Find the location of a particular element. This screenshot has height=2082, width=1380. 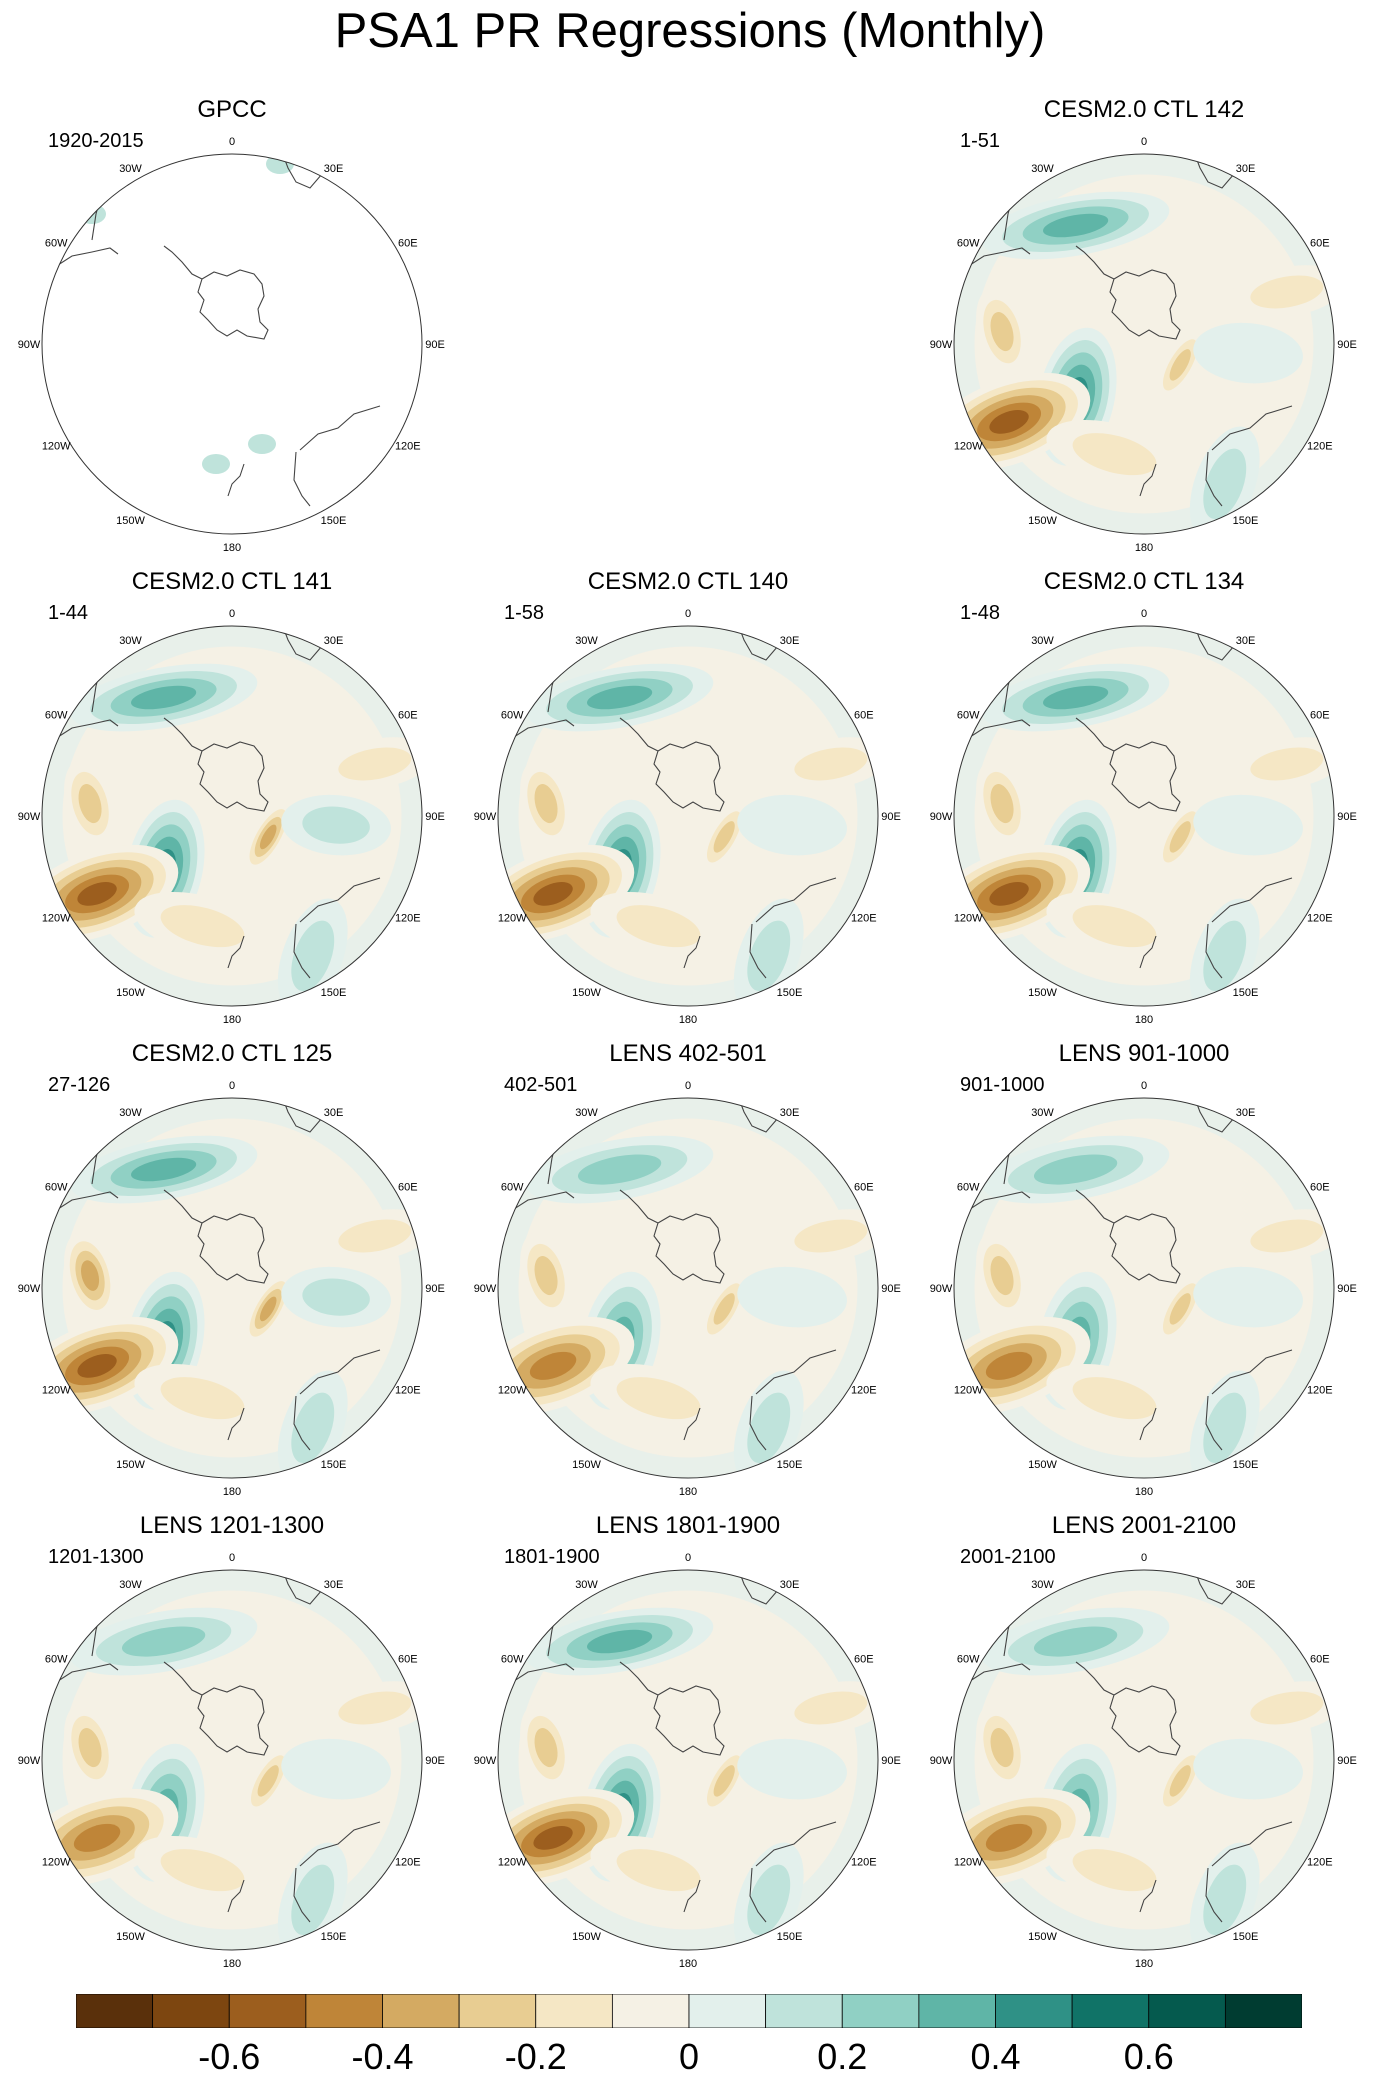

panel-period: 1-51 is located at coordinates (980, 141).